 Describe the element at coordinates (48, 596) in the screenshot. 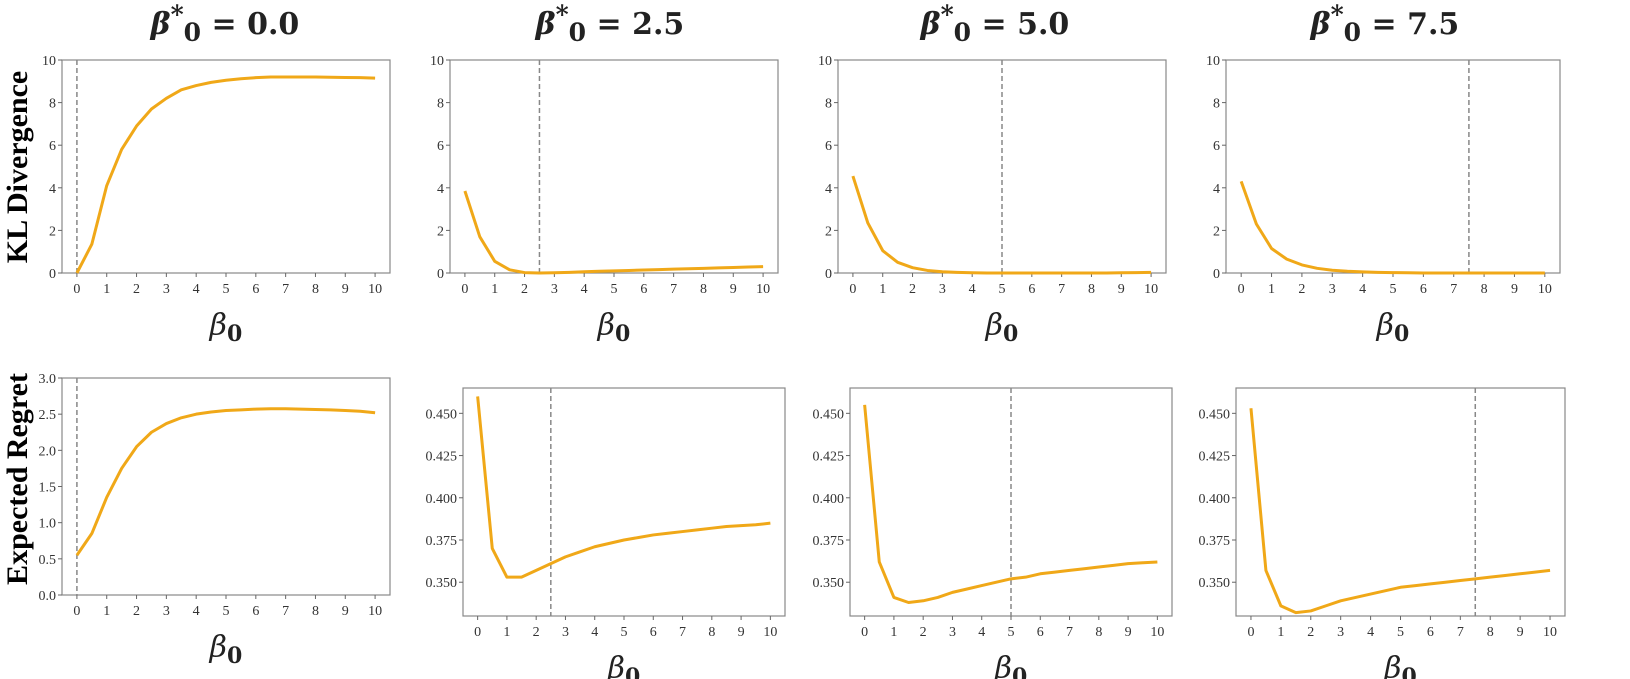

I see `y-tick-label: 0.0` at that location.